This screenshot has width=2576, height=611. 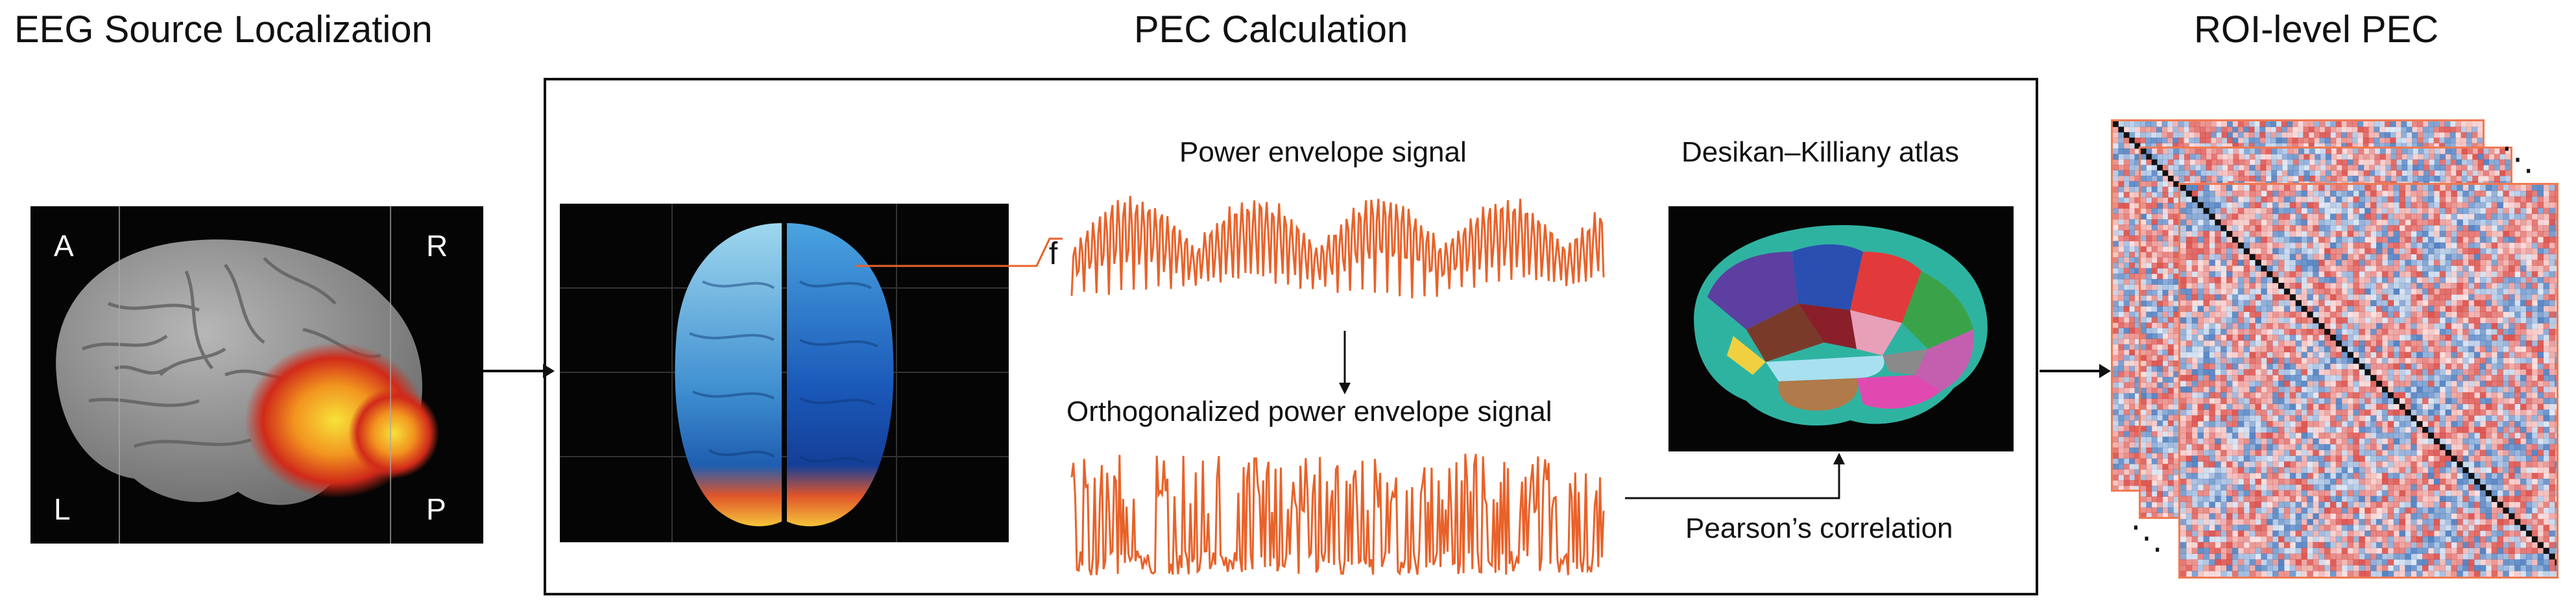 I want to click on eeg-source-localization-title: EEG Source Localization, so click(x=223, y=29).